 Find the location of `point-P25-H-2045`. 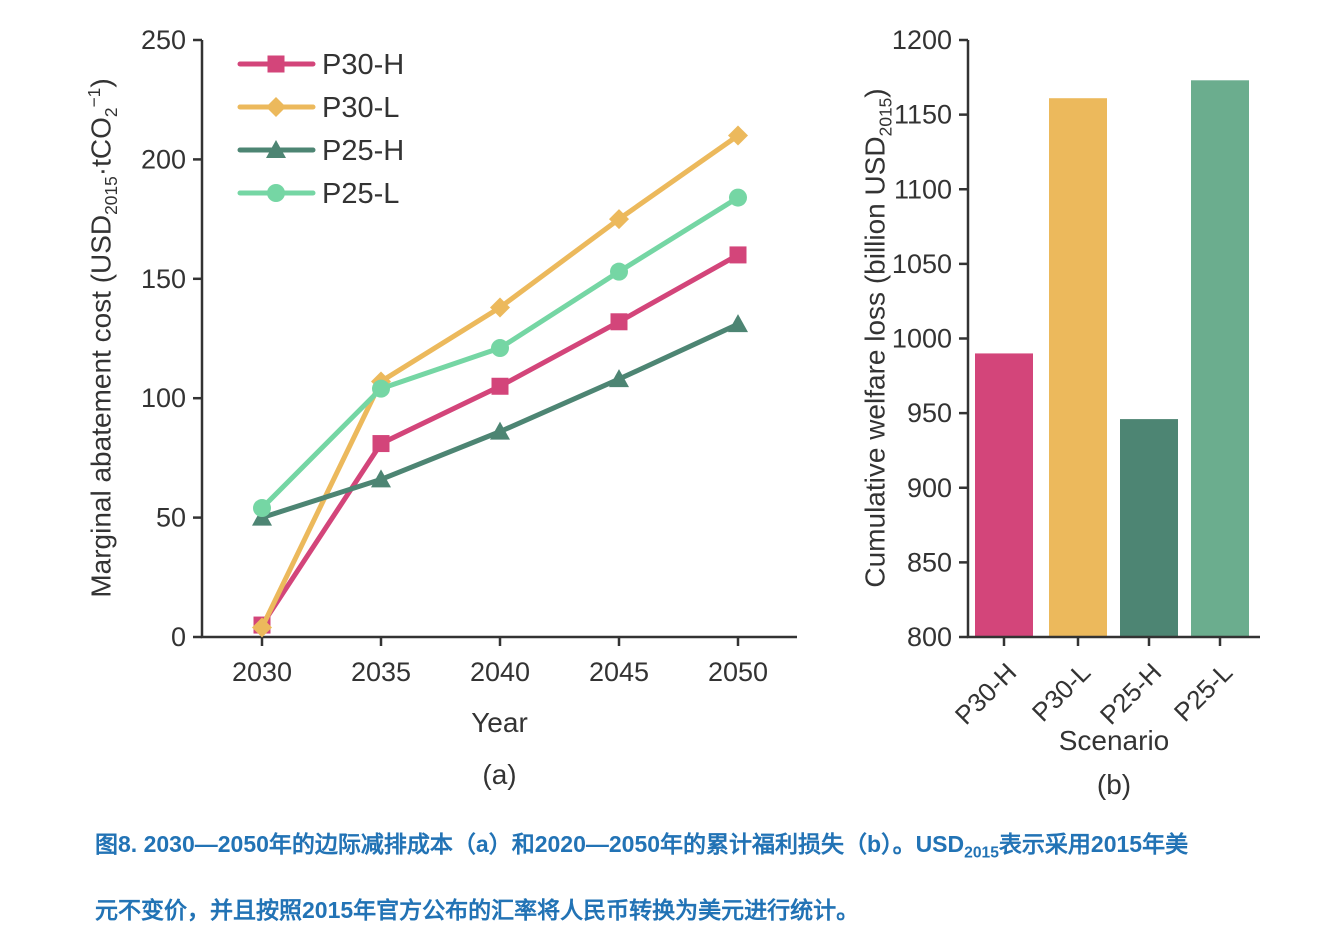

point-P25-H-2045 is located at coordinates (619, 378).